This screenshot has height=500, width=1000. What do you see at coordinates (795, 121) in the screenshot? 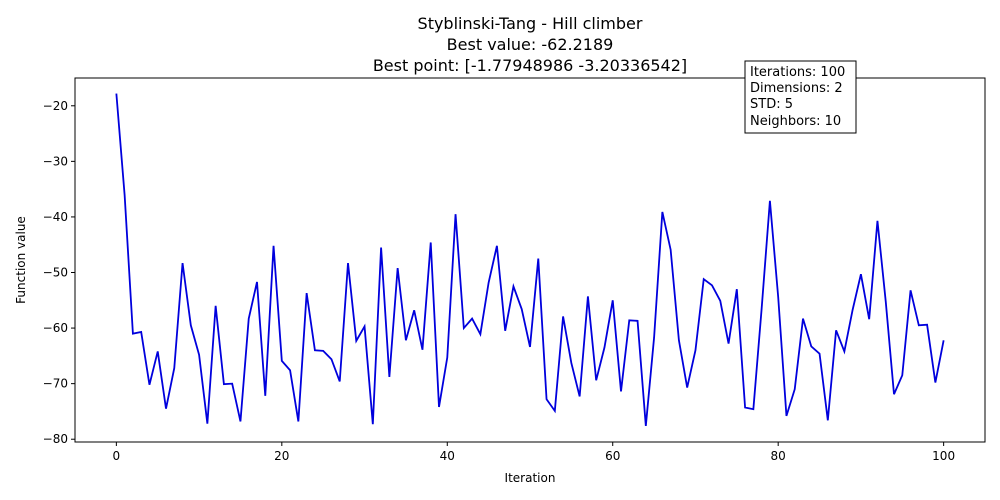
I see `info-neighbors: Neighbors: 10` at bounding box center [795, 121].